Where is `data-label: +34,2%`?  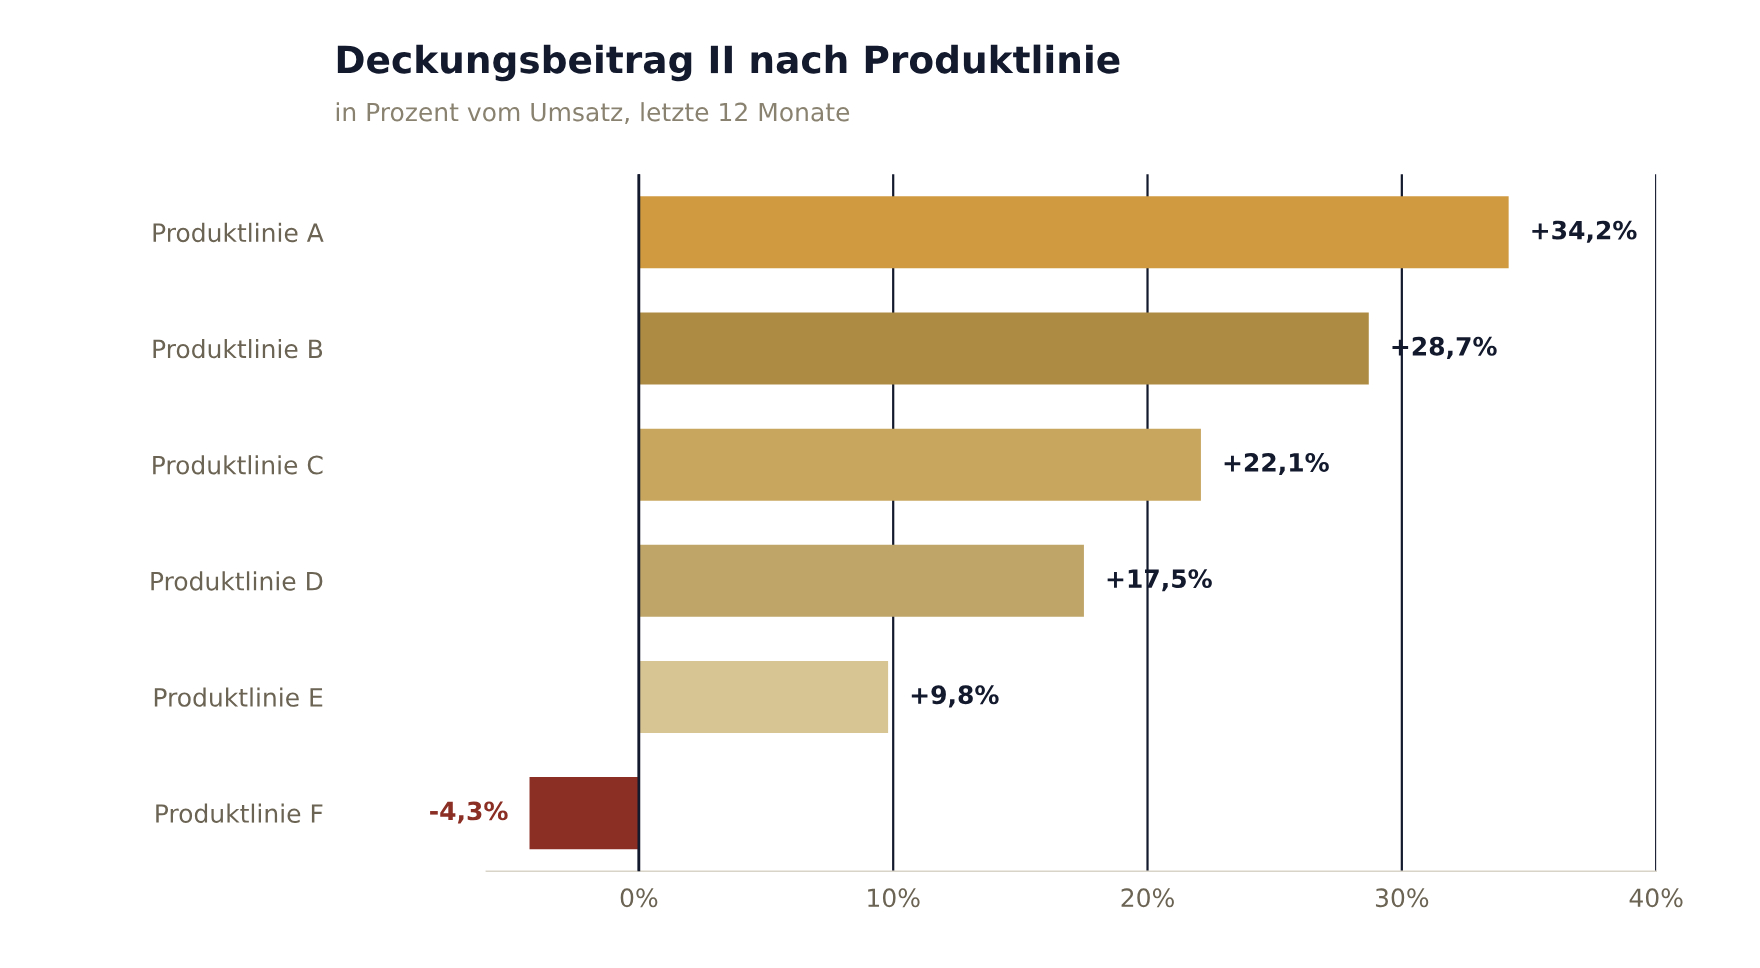
data-label: +34,2% is located at coordinates (1584, 231).